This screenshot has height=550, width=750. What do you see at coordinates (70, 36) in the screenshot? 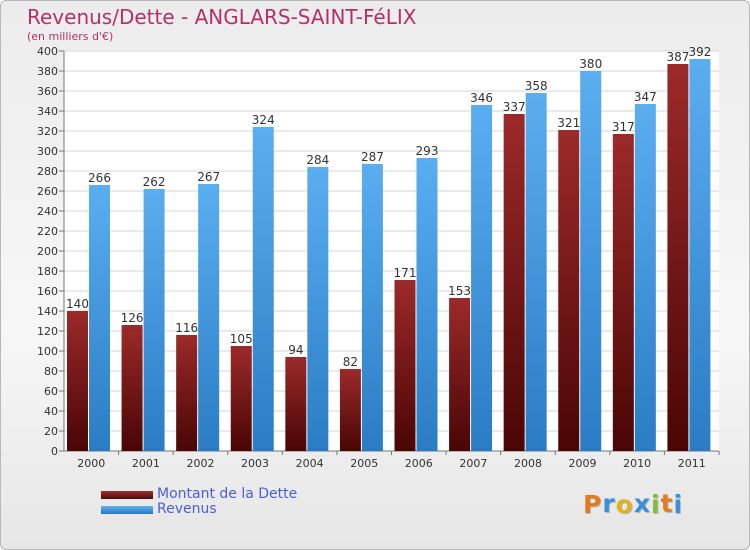
I see `chart-subtitle: (en milliers d'€)` at bounding box center [70, 36].